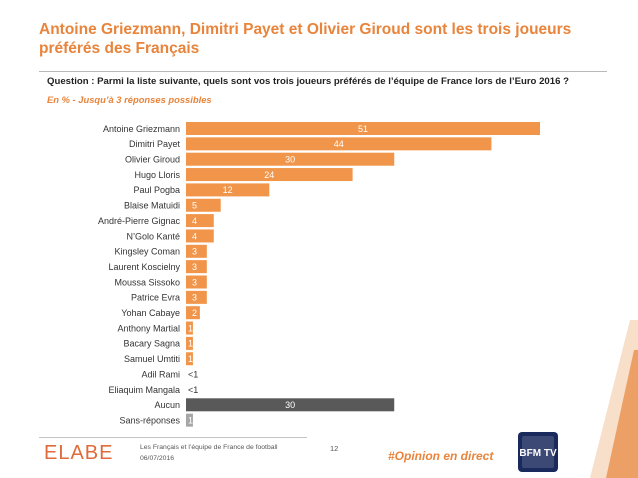 This screenshot has width=638, height=478. I want to click on category-label: Hugo Lloris, so click(157, 175).